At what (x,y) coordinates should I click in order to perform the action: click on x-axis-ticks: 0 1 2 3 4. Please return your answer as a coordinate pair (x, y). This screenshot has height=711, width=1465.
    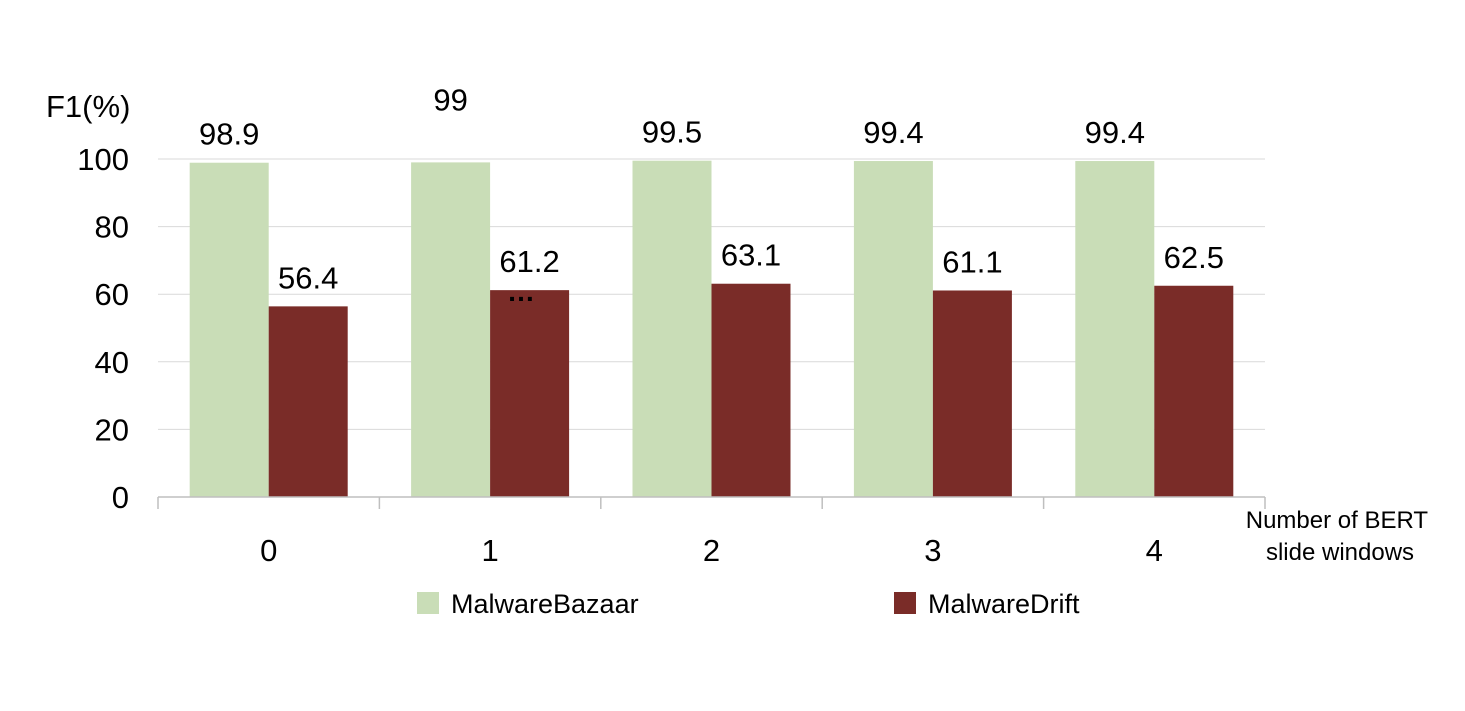
    Looking at the image, I should click on (711, 550).